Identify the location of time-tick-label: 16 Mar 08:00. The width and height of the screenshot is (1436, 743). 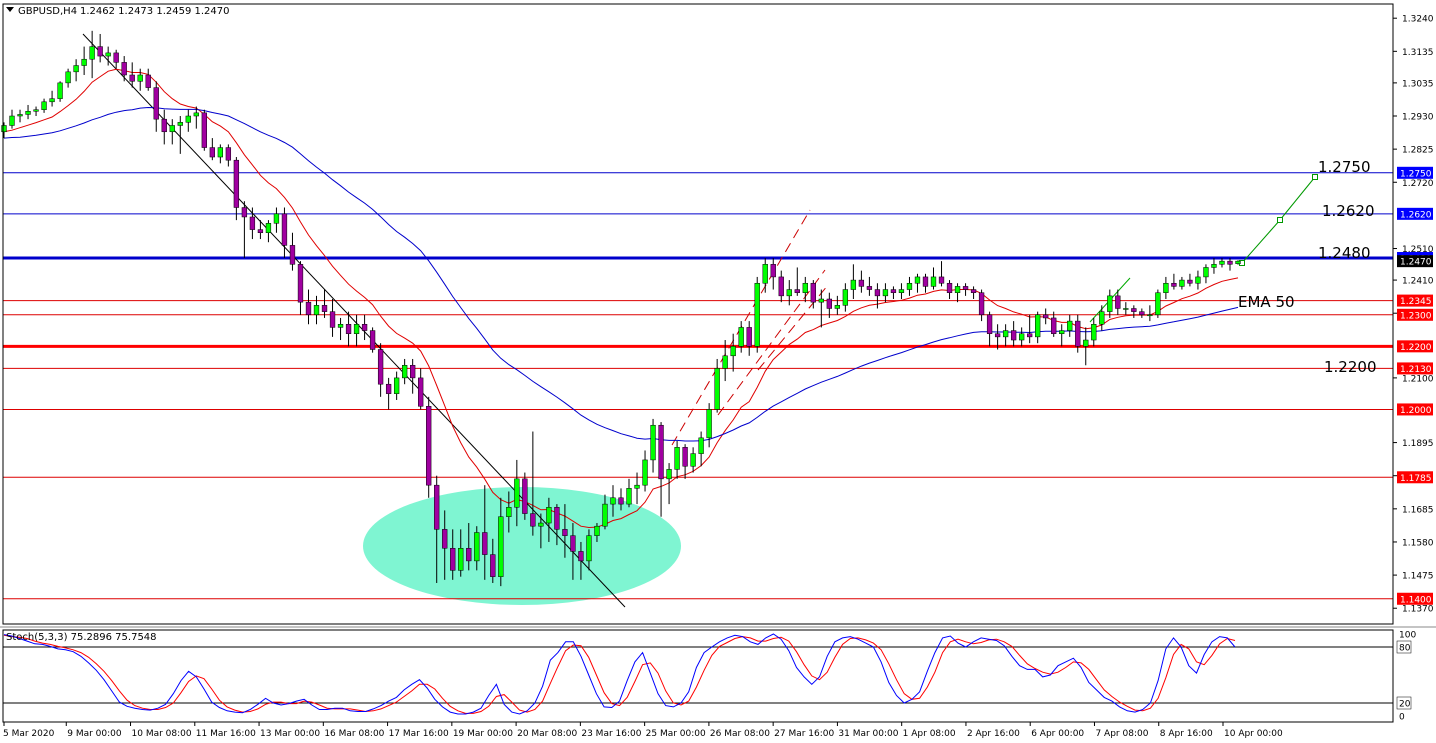
(354, 734).